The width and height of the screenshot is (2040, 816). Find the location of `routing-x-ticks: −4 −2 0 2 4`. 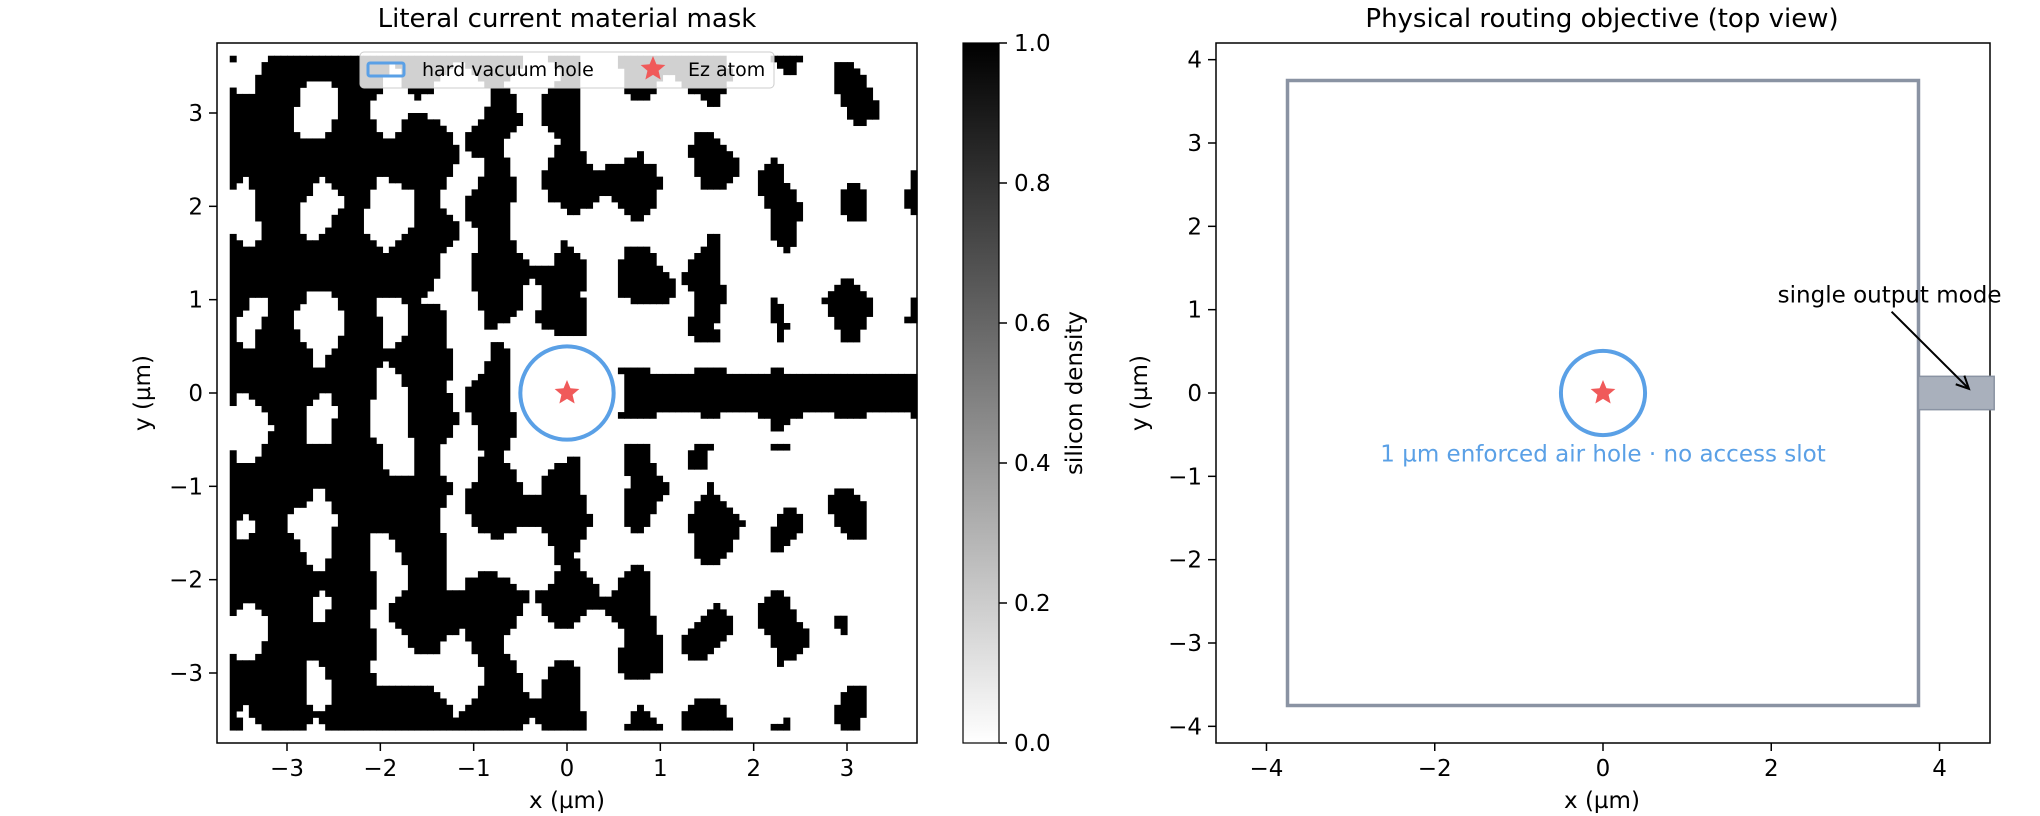

routing-x-ticks: −4 −2 0 2 4 is located at coordinates (1598, 762).